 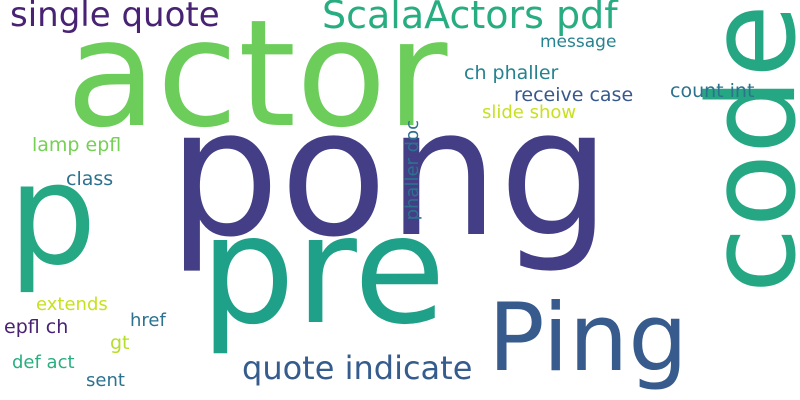 What do you see at coordinates (52, 215) in the screenshot?
I see `word-p: p` at bounding box center [52, 215].